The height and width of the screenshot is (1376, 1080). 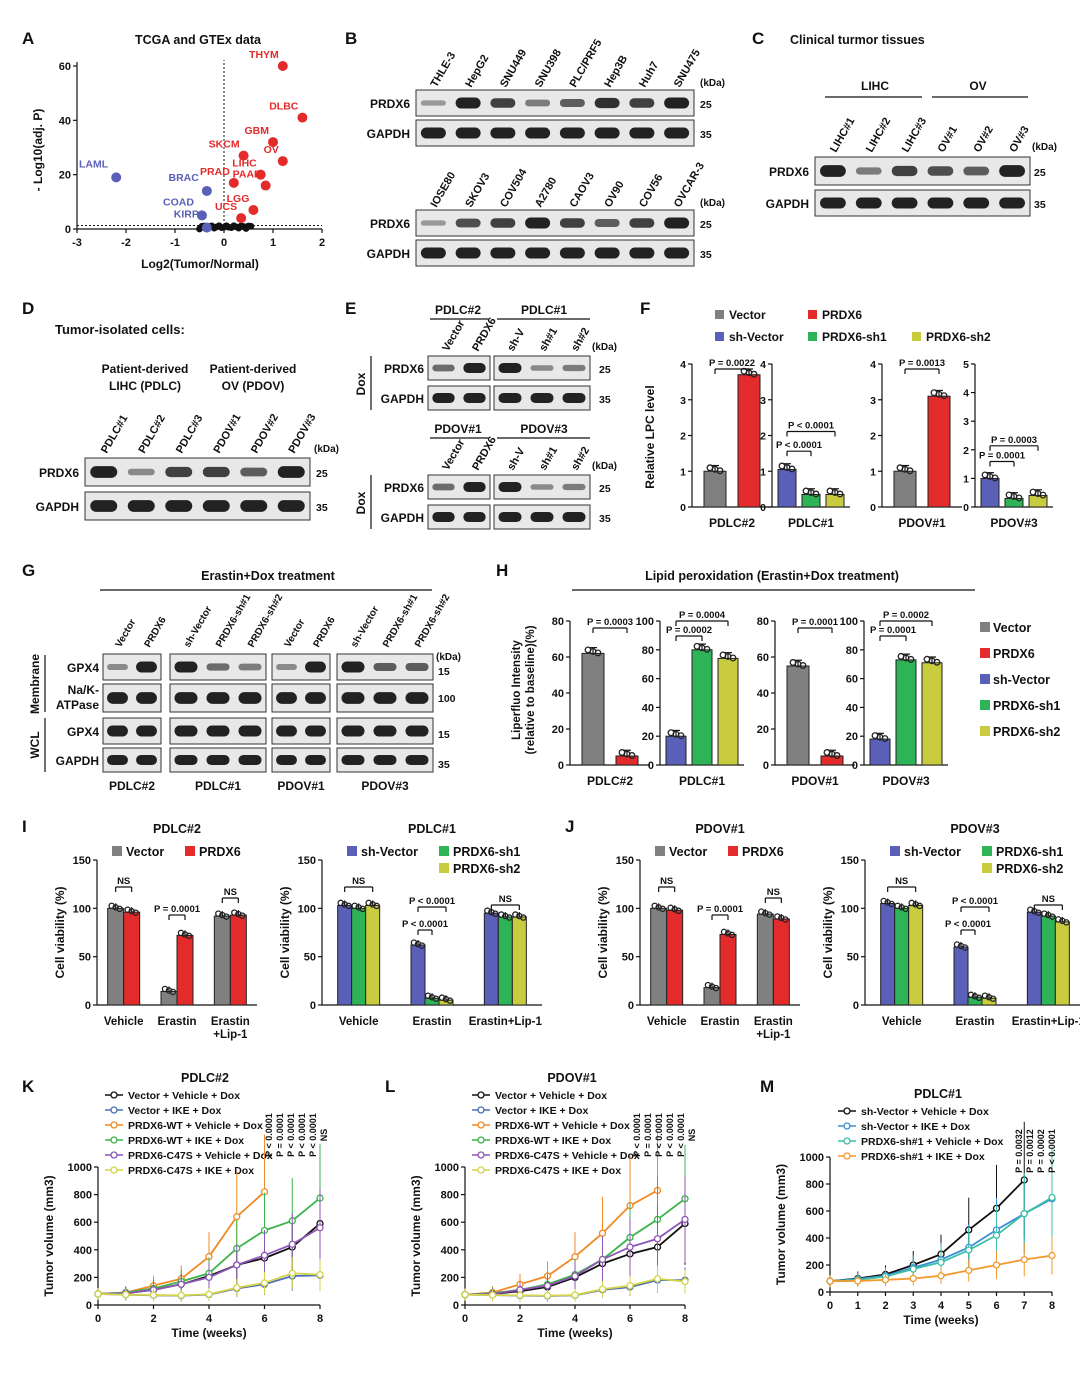 I want to click on panel-d-group-label: LIHC (PDLC), so click(x=145, y=386).